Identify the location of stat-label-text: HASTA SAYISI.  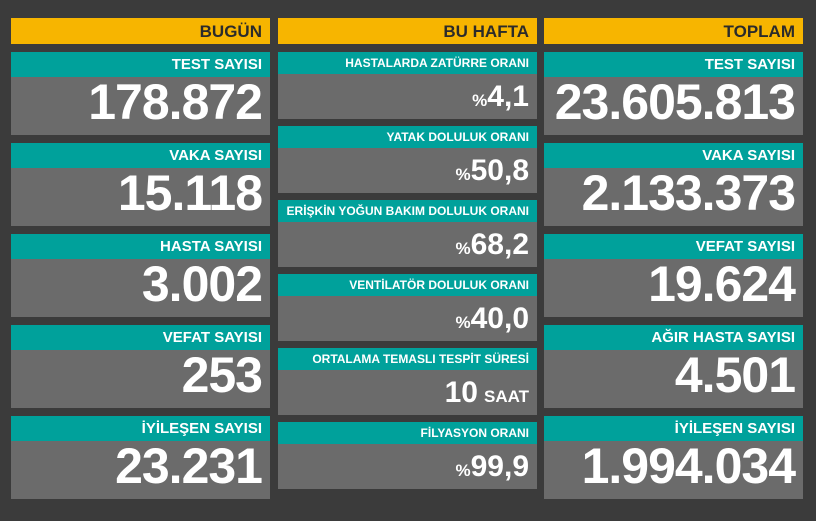
(211, 246).